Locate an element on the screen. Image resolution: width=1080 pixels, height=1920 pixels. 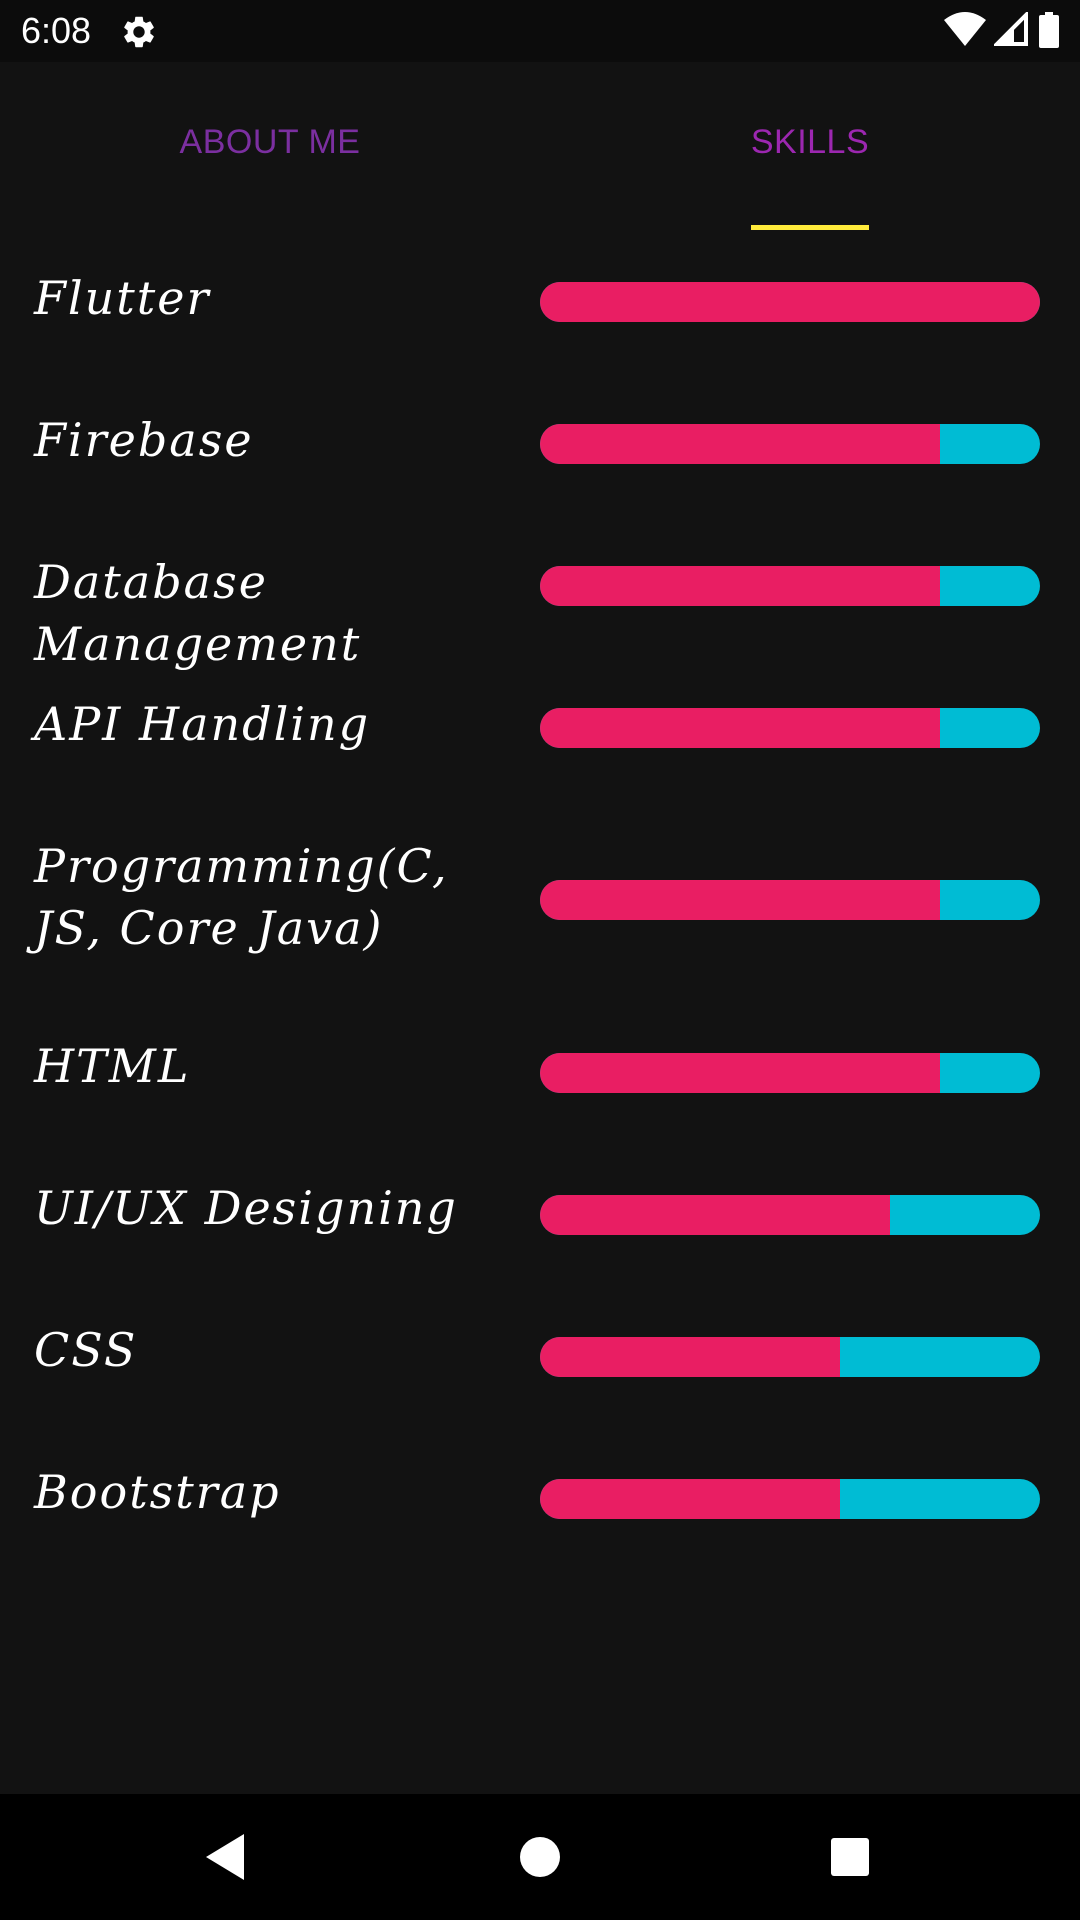
signal-icon is located at coordinates (1011, 29).